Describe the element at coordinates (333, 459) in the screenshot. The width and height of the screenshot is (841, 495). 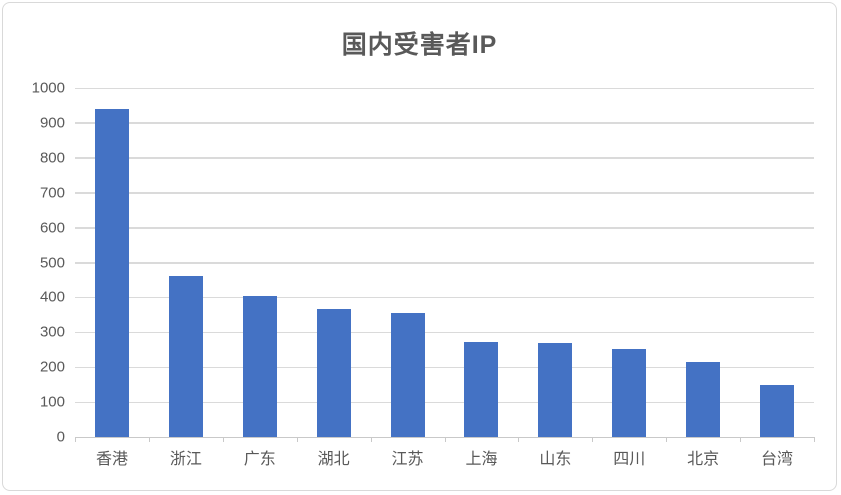
I see `x-category-label: 湖北` at that location.